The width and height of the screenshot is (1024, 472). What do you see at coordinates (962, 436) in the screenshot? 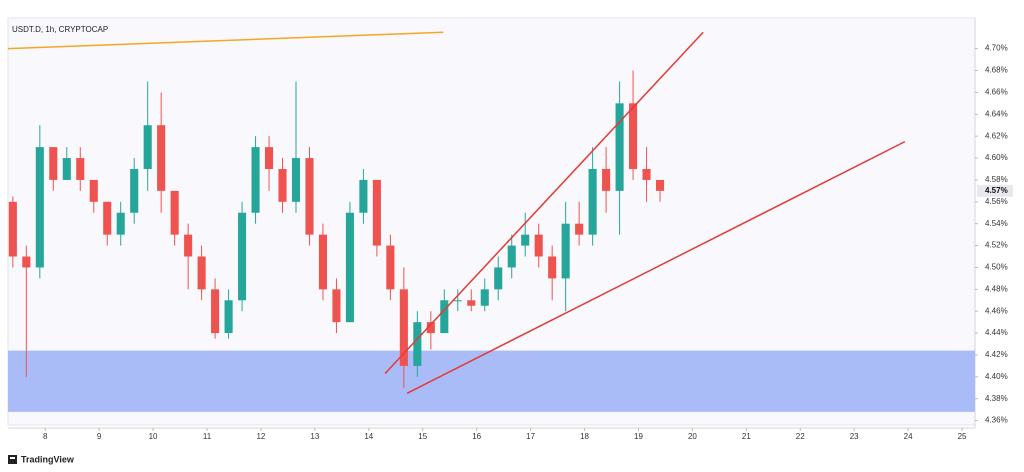
I see `x-tick-label: 25` at bounding box center [962, 436].